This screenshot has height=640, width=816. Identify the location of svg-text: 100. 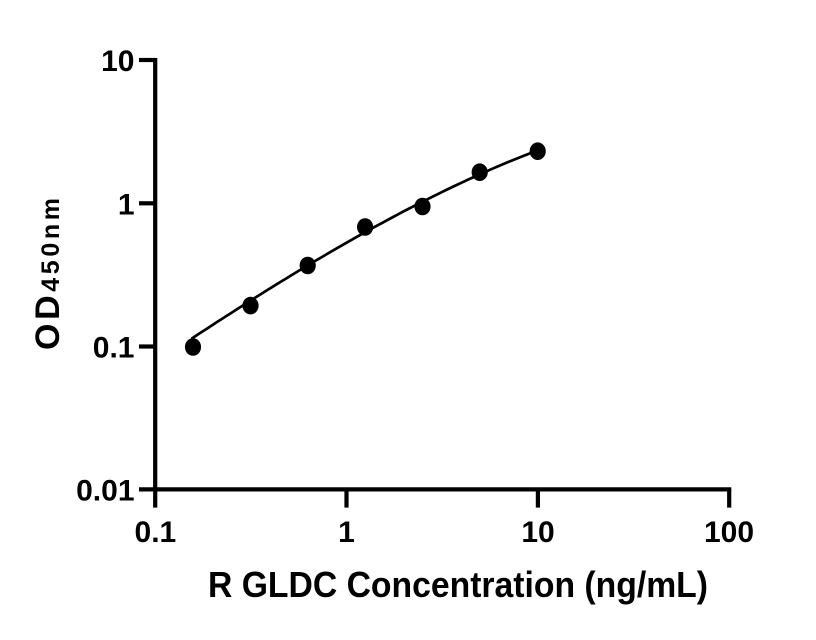
(729, 532).